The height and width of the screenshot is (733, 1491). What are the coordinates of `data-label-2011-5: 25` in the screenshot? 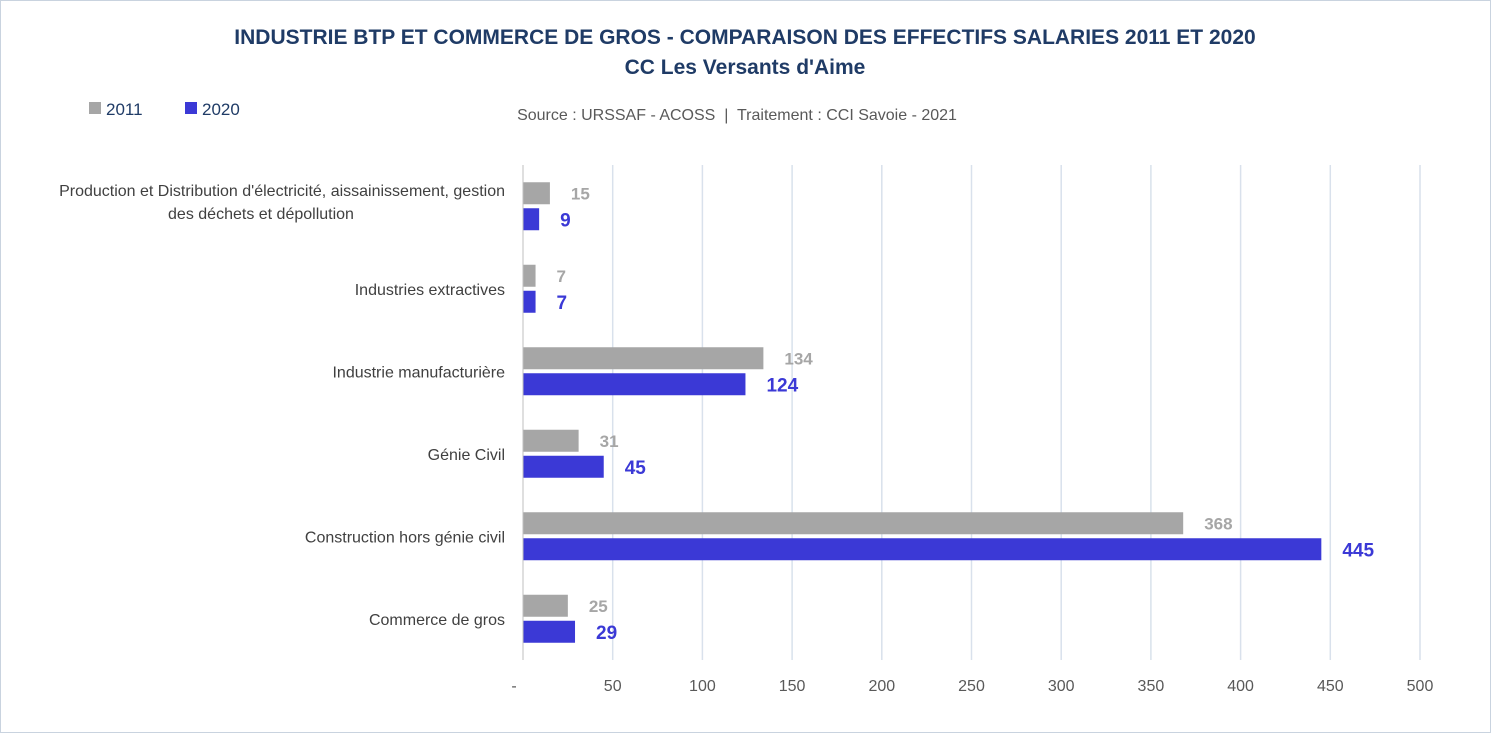 It's located at (598, 606).